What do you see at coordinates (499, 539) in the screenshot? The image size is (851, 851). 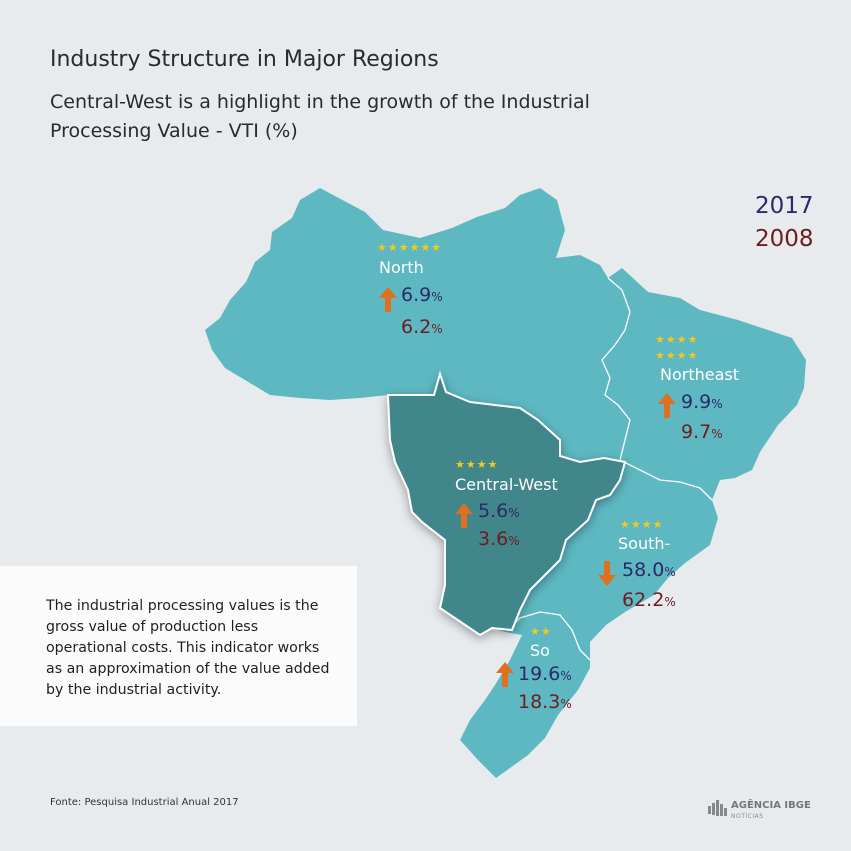 I see `central-west-value-2008: 3.6%` at bounding box center [499, 539].